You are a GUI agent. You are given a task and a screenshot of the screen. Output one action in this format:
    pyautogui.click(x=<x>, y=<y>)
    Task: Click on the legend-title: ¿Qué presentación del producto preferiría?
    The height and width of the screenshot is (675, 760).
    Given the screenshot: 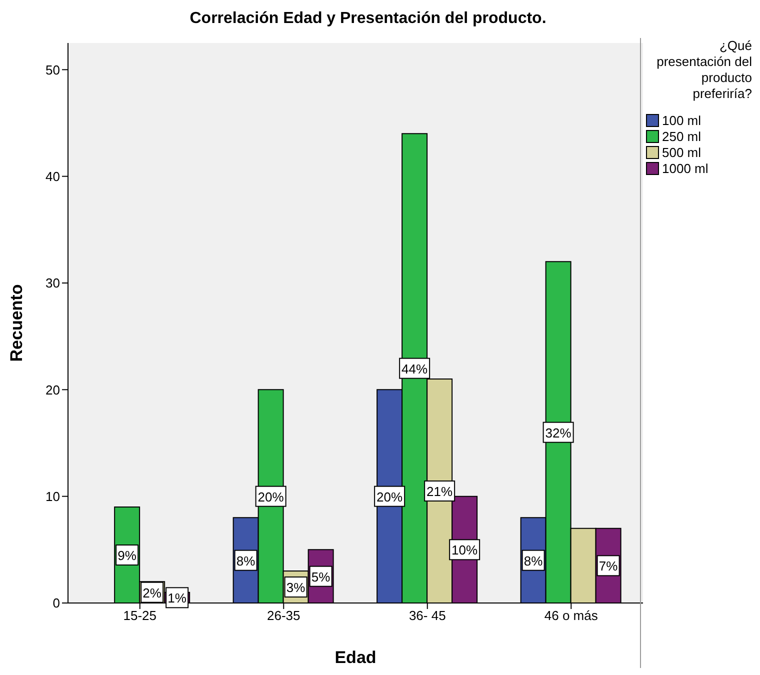 What is the action you would take?
    pyautogui.click(x=704, y=70)
    